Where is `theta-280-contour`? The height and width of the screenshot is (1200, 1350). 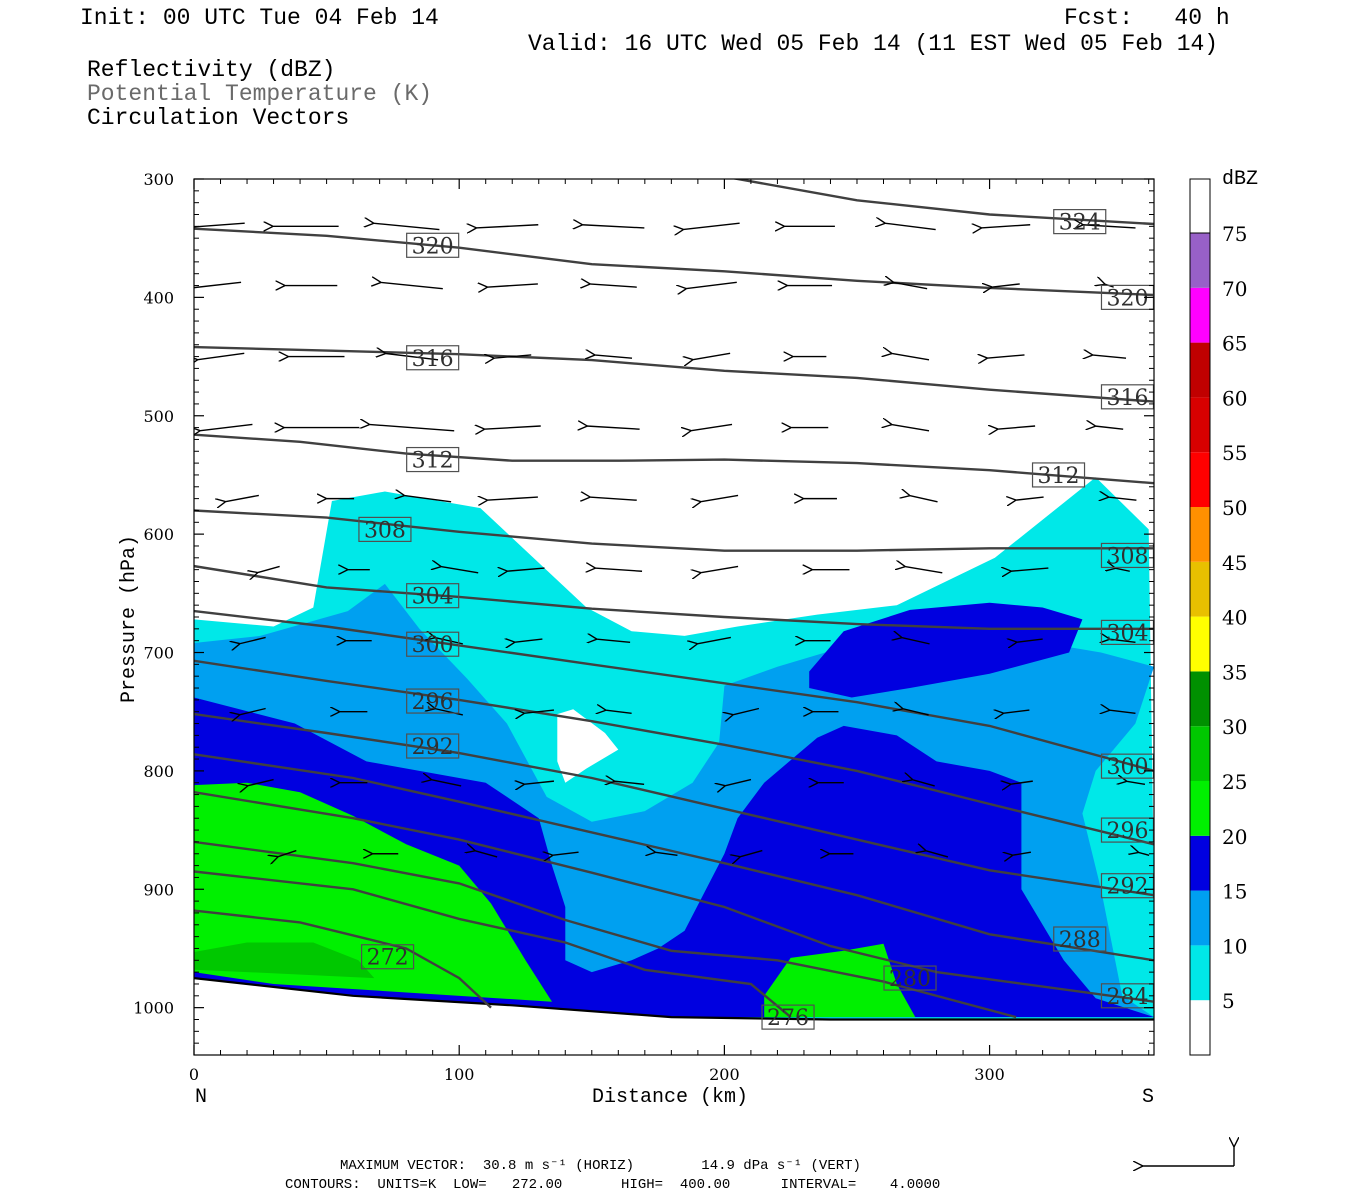 theta-280-contour is located at coordinates (605, 929).